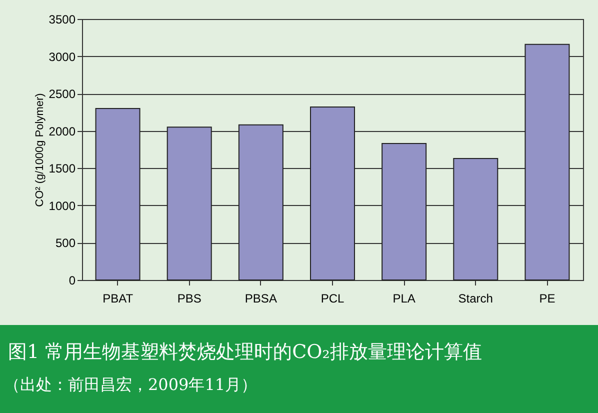 Image resolution: width=598 pixels, height=413 pixels. I want to click on x-tick-label: PCL, so click(332, 299).